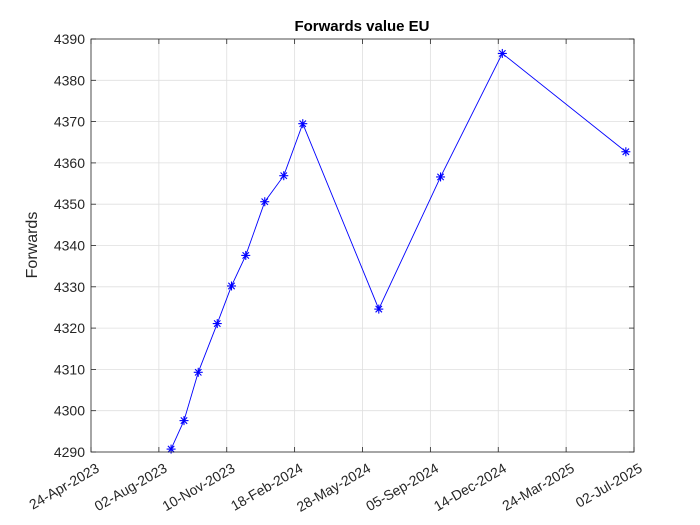 The image size is (700, 525). I want to click on chart-title: Forwards value EU, so click(361, 26).